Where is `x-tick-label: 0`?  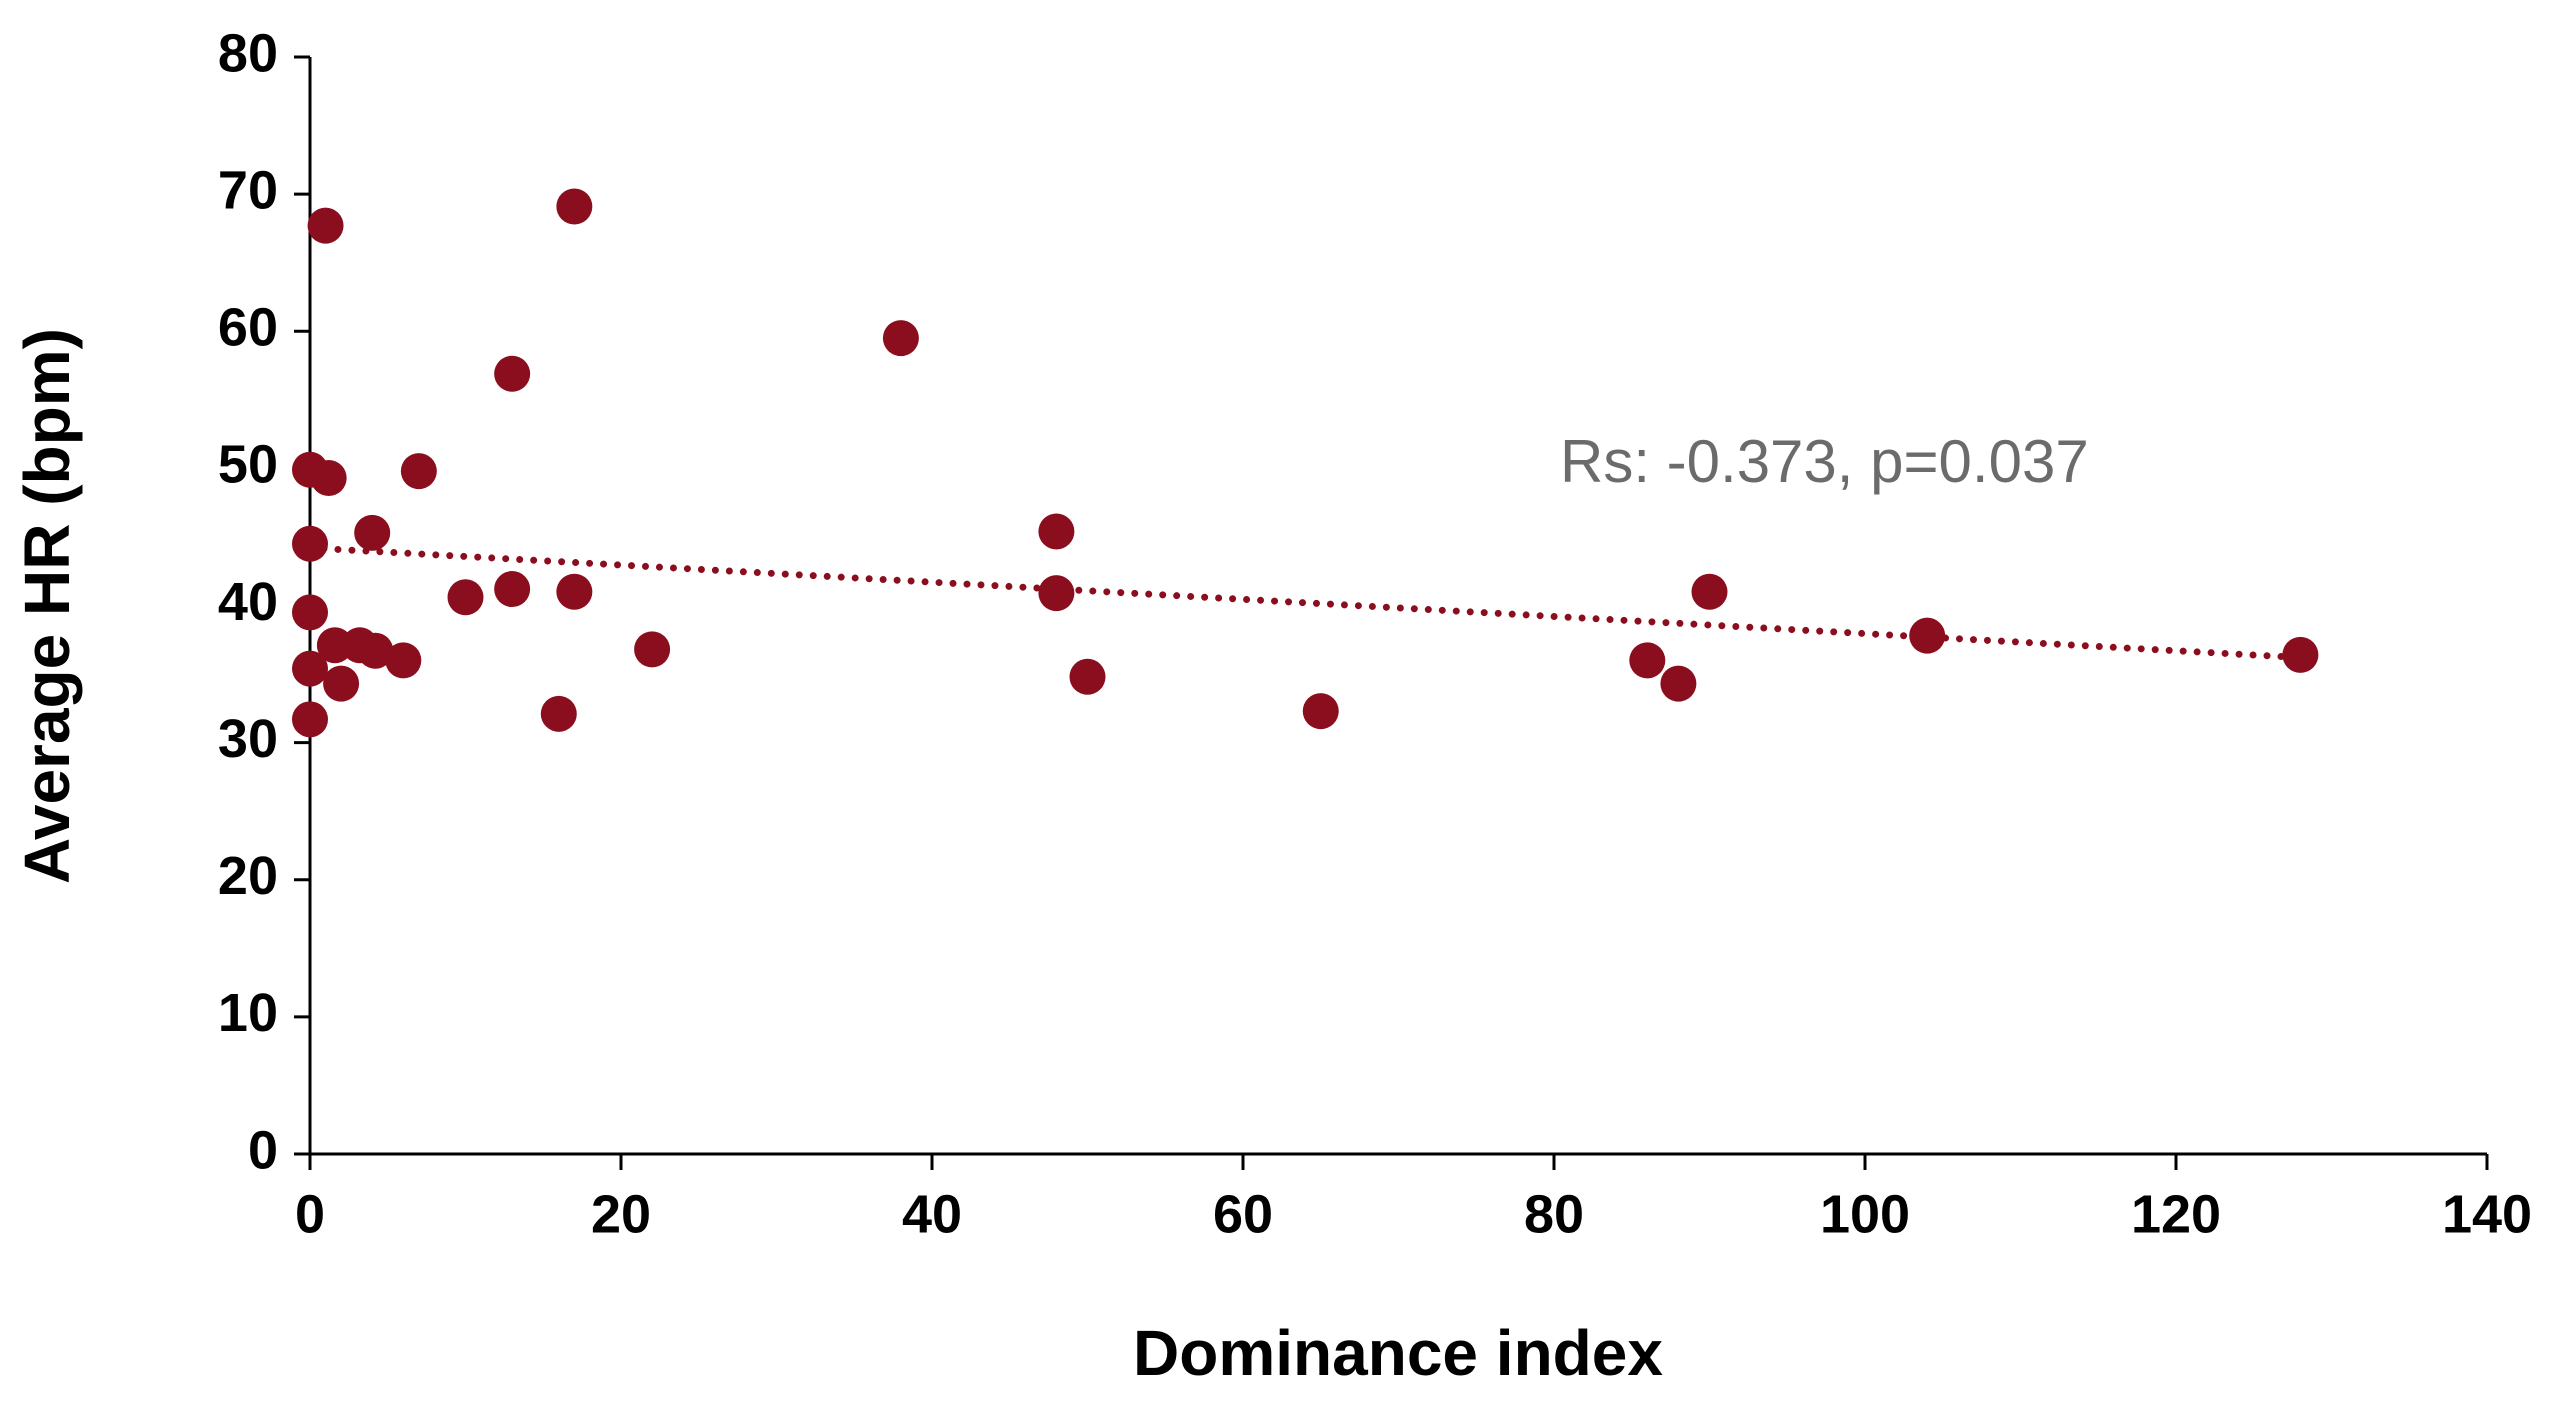
x-tick-label: 0 is located at coordinates (310, 1214).